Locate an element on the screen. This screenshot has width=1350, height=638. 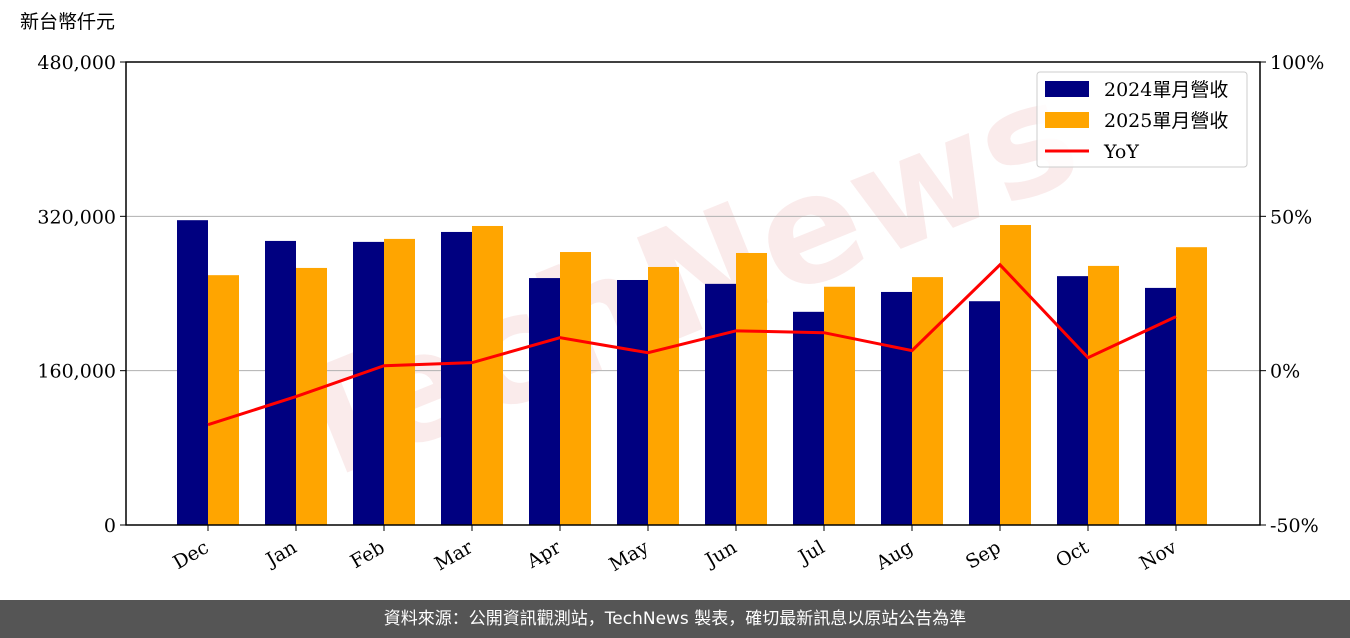
x-tick-label: Feb is located at coordinates (368, 554).